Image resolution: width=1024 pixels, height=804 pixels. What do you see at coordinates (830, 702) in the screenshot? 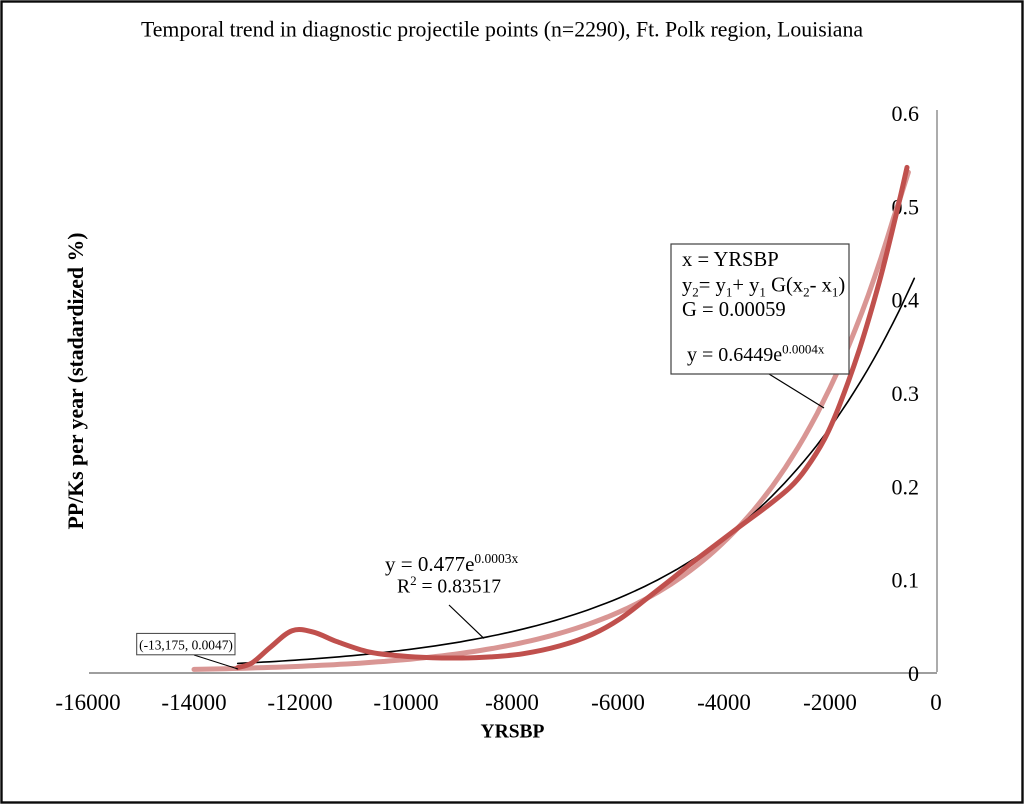
I see `svg-text: -2000` at bounding box center [830, 702].